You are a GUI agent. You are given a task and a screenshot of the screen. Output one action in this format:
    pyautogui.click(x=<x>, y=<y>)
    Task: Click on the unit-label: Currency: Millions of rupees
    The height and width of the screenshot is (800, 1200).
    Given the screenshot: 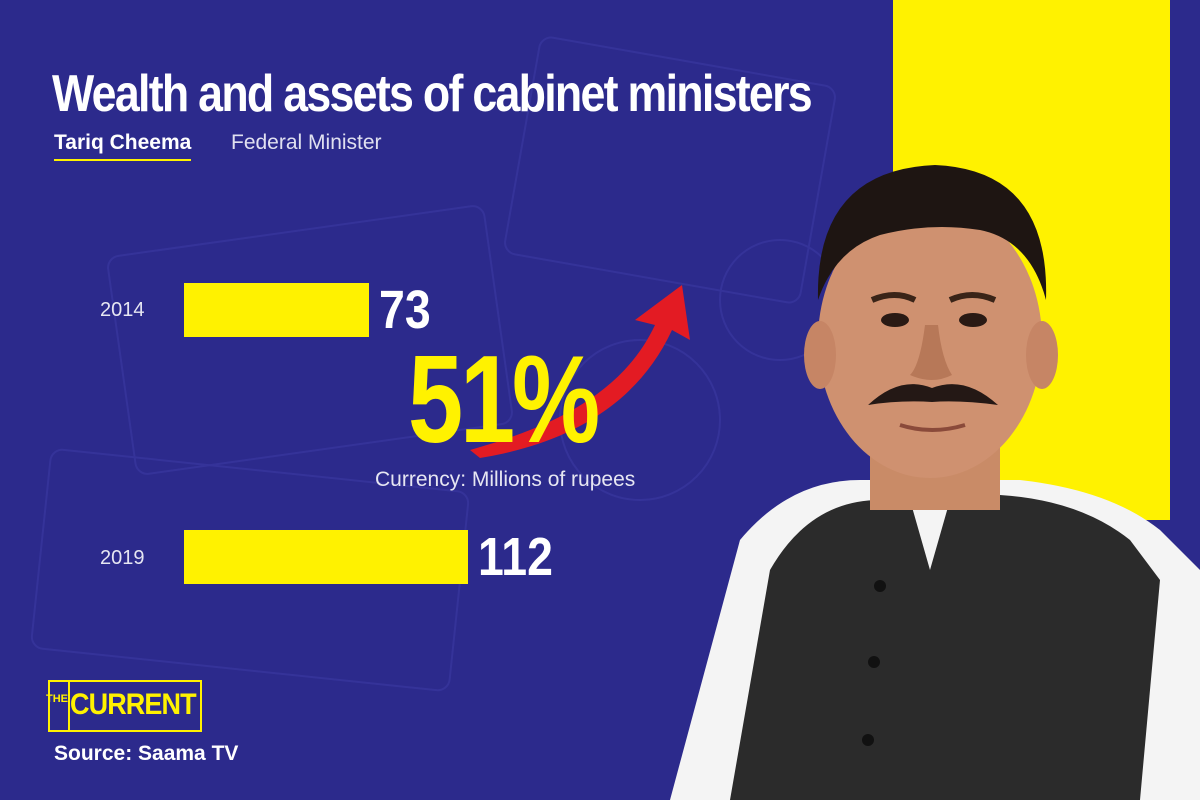 What is the action you would take?
    pyautogui.click(x=505, y=479)
    